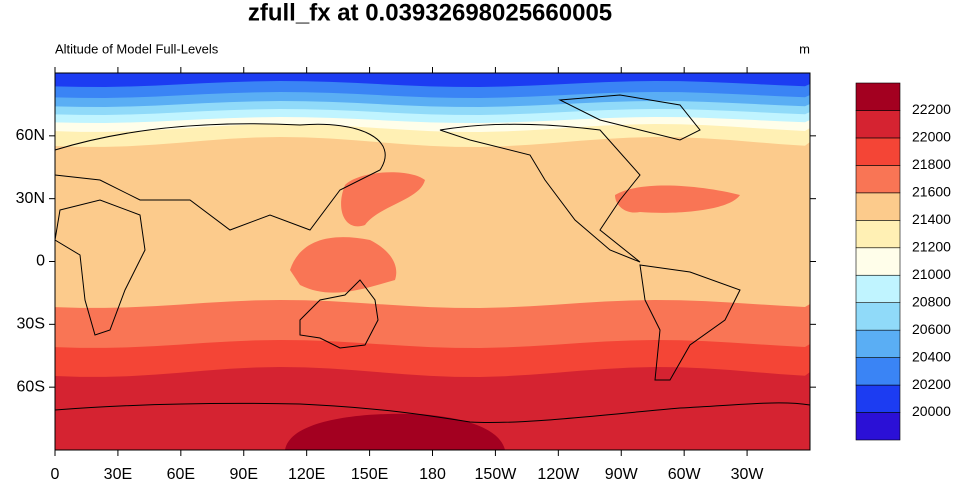  What do you see at coordinates (31, 386) in the screenshot?
I see `y-tick-label: 60S` at bounding box center [31, 386].